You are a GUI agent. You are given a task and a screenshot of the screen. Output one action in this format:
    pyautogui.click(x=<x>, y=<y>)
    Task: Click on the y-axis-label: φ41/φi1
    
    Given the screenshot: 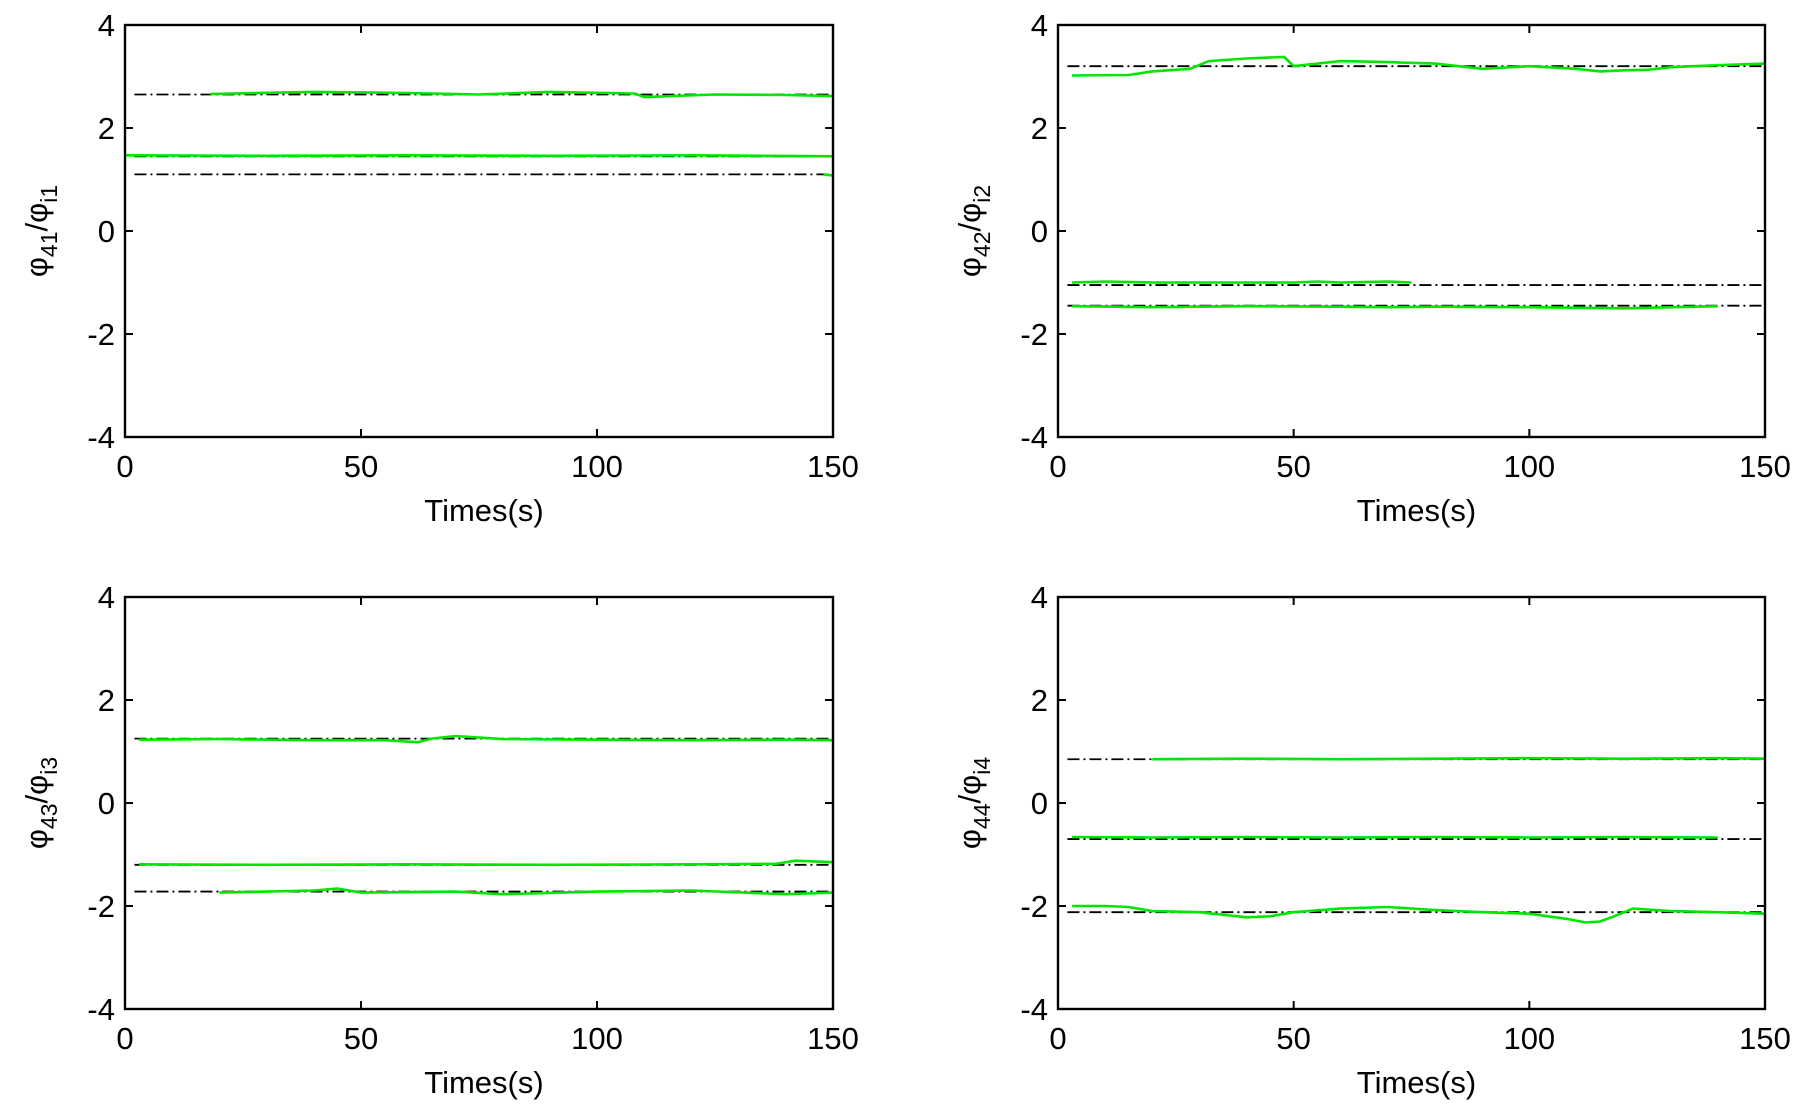 What is the action you would take?
    pyautogui.click(x=40, y=231)
    